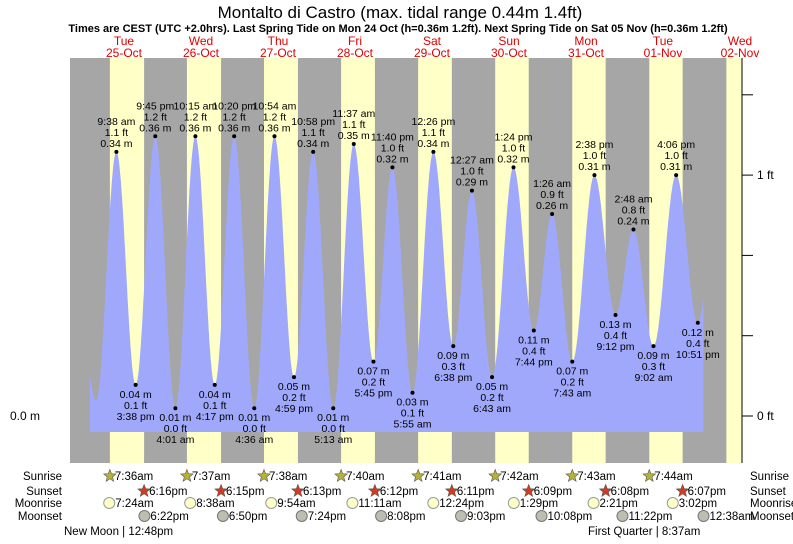  I want to click on high-tide-mark: 10:20 pm1.2 ft0.36 m, so click(234, 119).